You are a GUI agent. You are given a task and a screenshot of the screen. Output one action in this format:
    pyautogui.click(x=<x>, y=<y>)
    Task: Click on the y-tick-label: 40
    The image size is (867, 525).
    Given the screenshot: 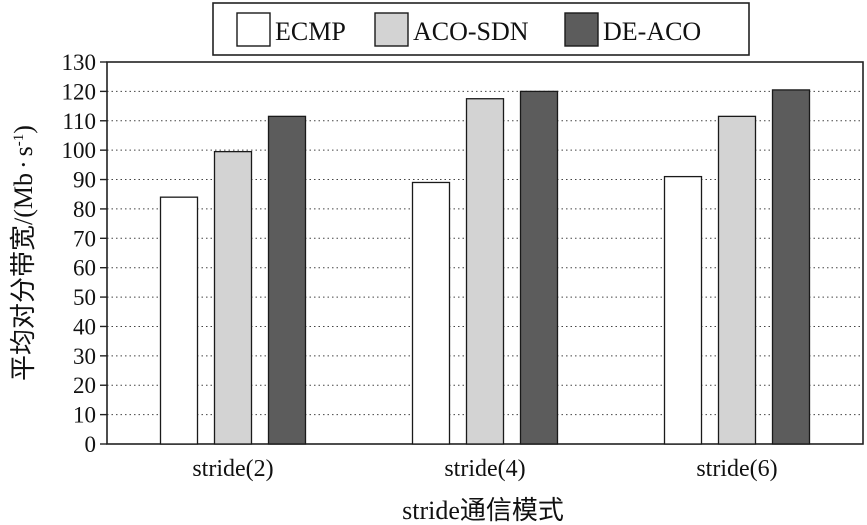 What is the action you would take?
    pyautogui.click(x=84, y=326)
    